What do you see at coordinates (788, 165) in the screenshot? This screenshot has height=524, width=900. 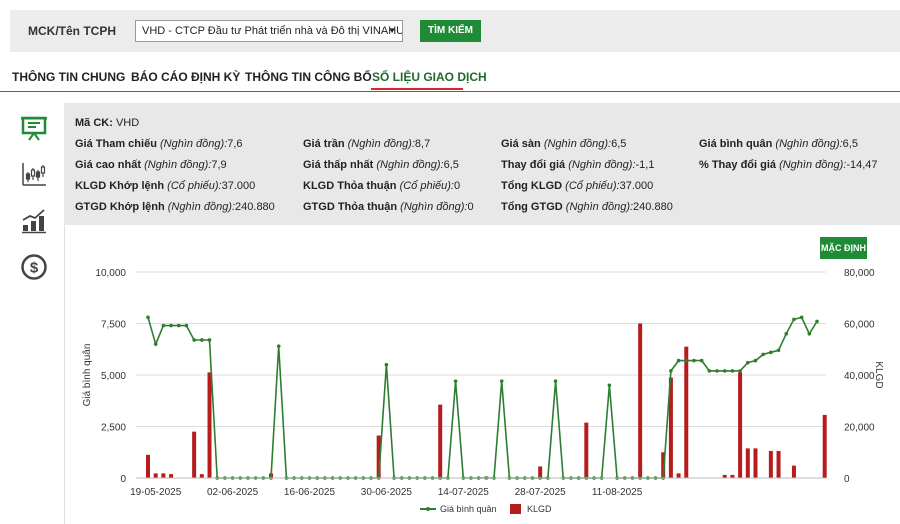 I see `info-cell: % Thay đổi giá (Nghìn đồng):-14,47` at bounding box center [788, 165].